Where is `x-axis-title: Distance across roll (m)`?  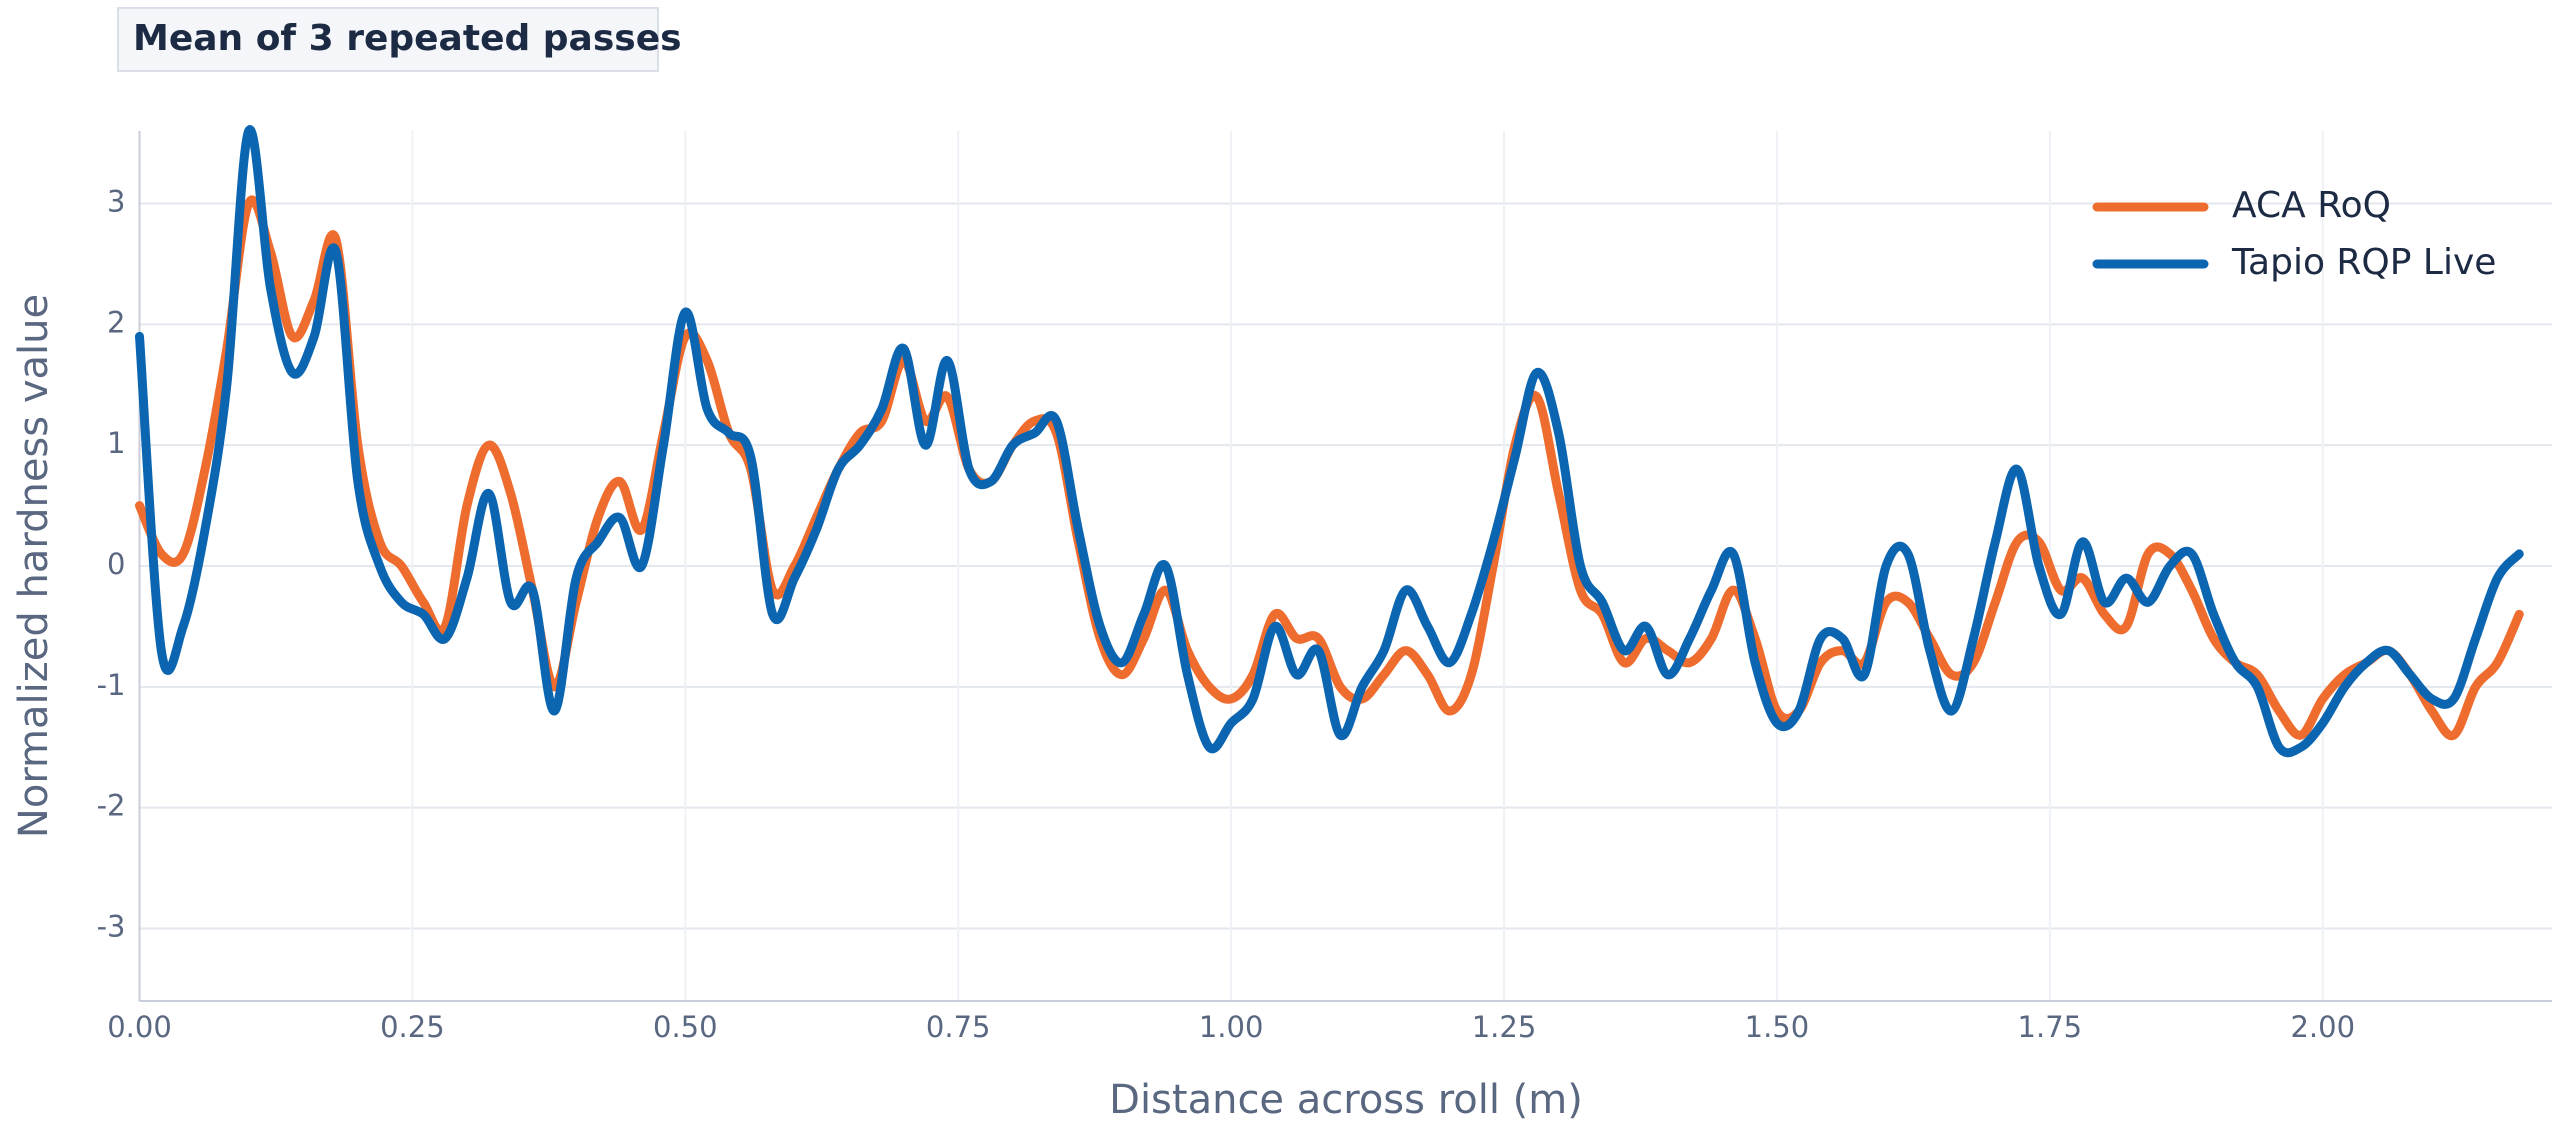 x-axis-title: Distance across roll (m) is located at coordinates (1346, 1100).